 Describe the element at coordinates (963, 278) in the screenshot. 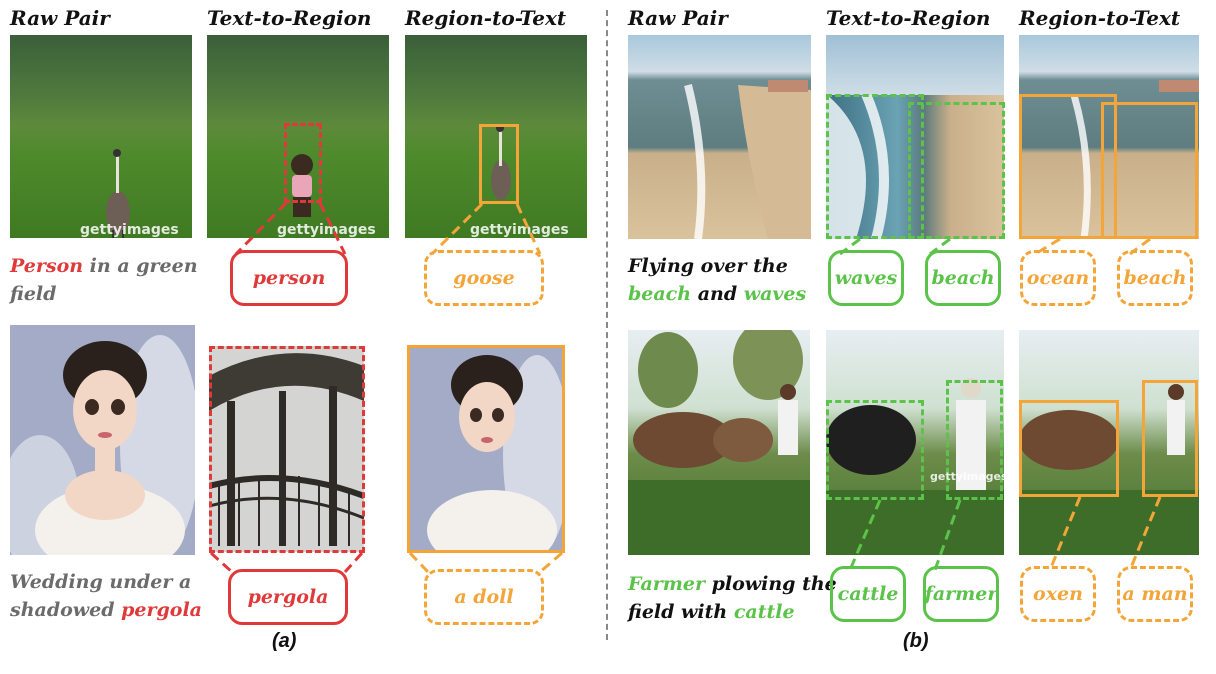

I see `label-beach: beach` at that location.